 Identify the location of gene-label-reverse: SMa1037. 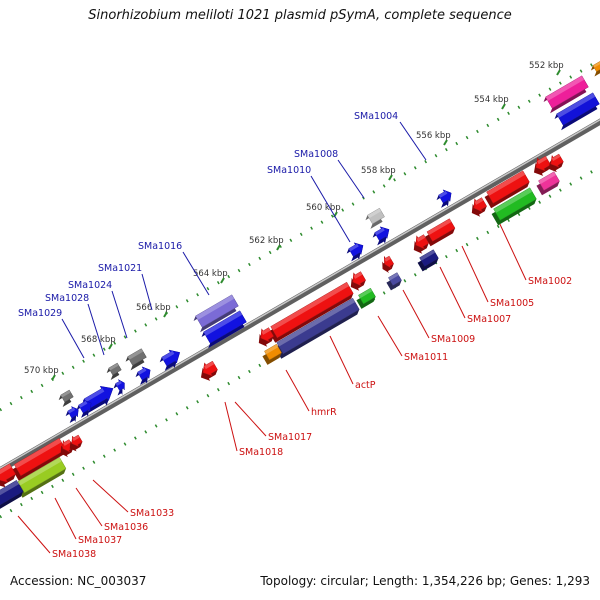
(100, 540).